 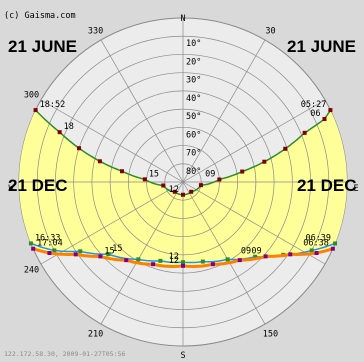 I want to click on dec-hour-label: 12, so click(x=174, y=261).